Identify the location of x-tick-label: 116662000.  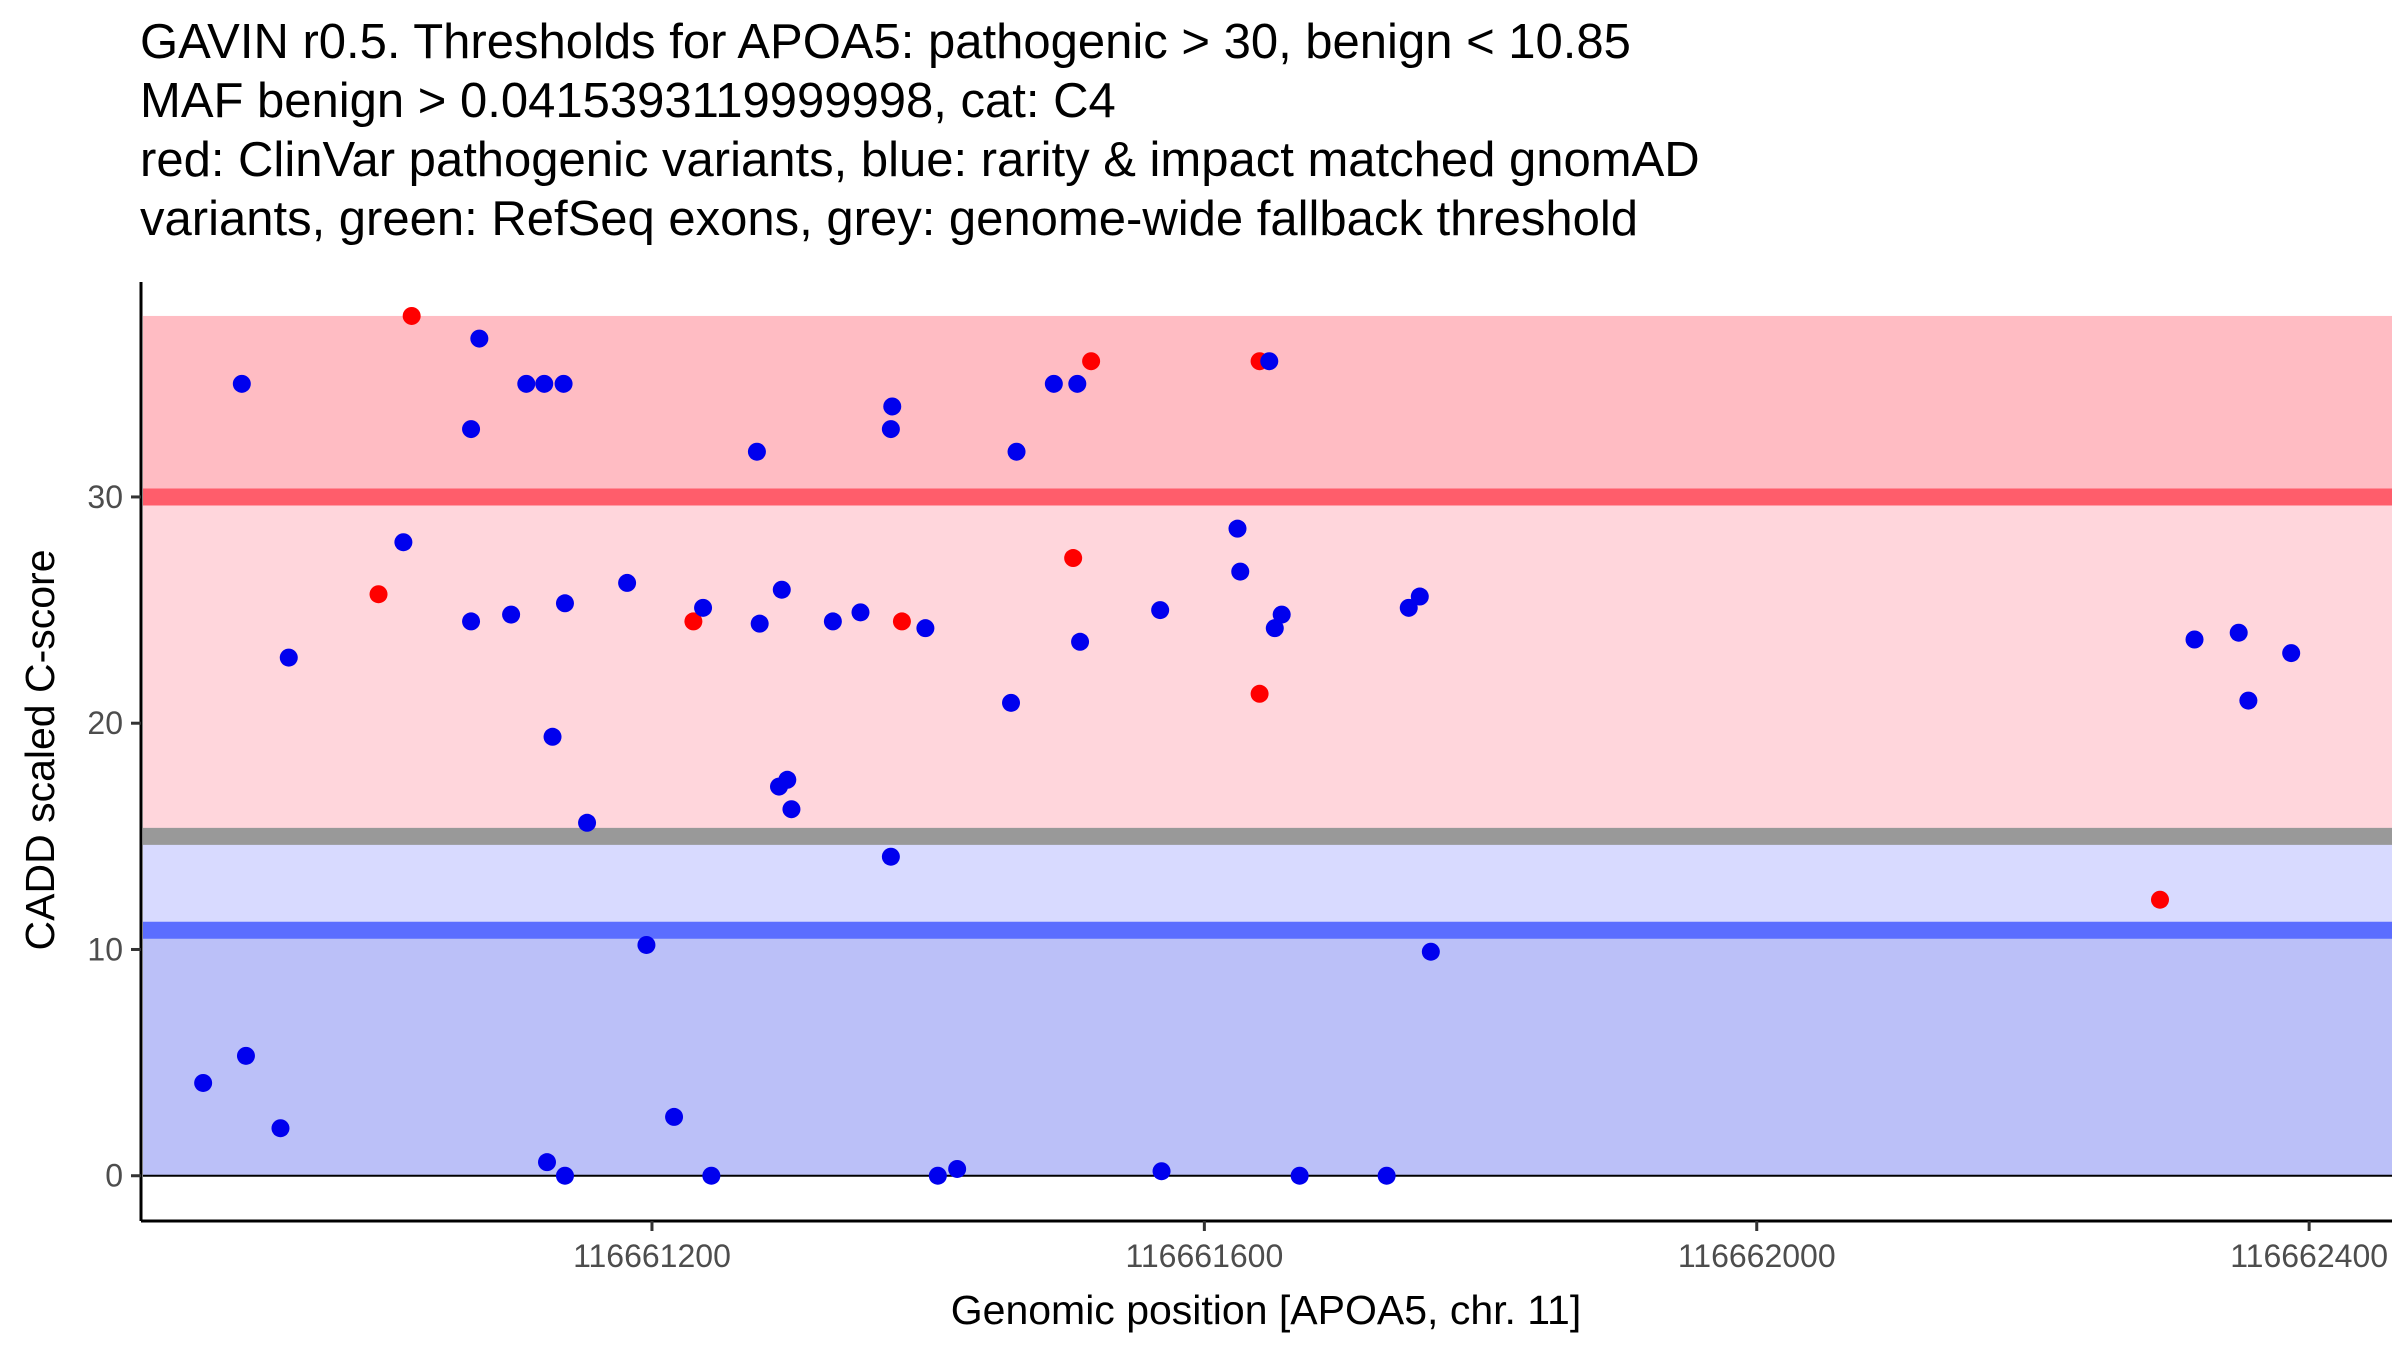
(1757, 1256).